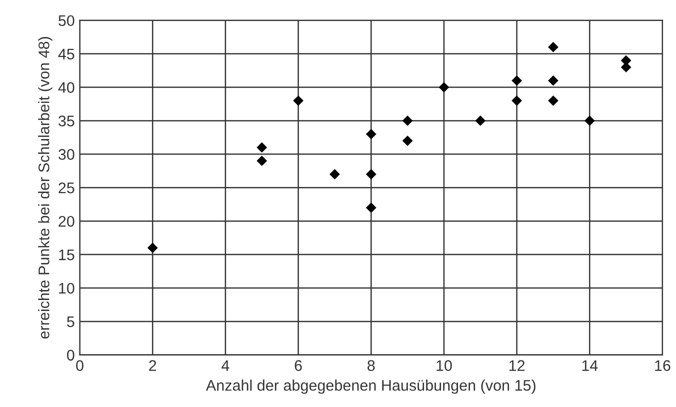 The image size is (676, 407). I want to click on y-tick-label: 0, so click(70, 355).